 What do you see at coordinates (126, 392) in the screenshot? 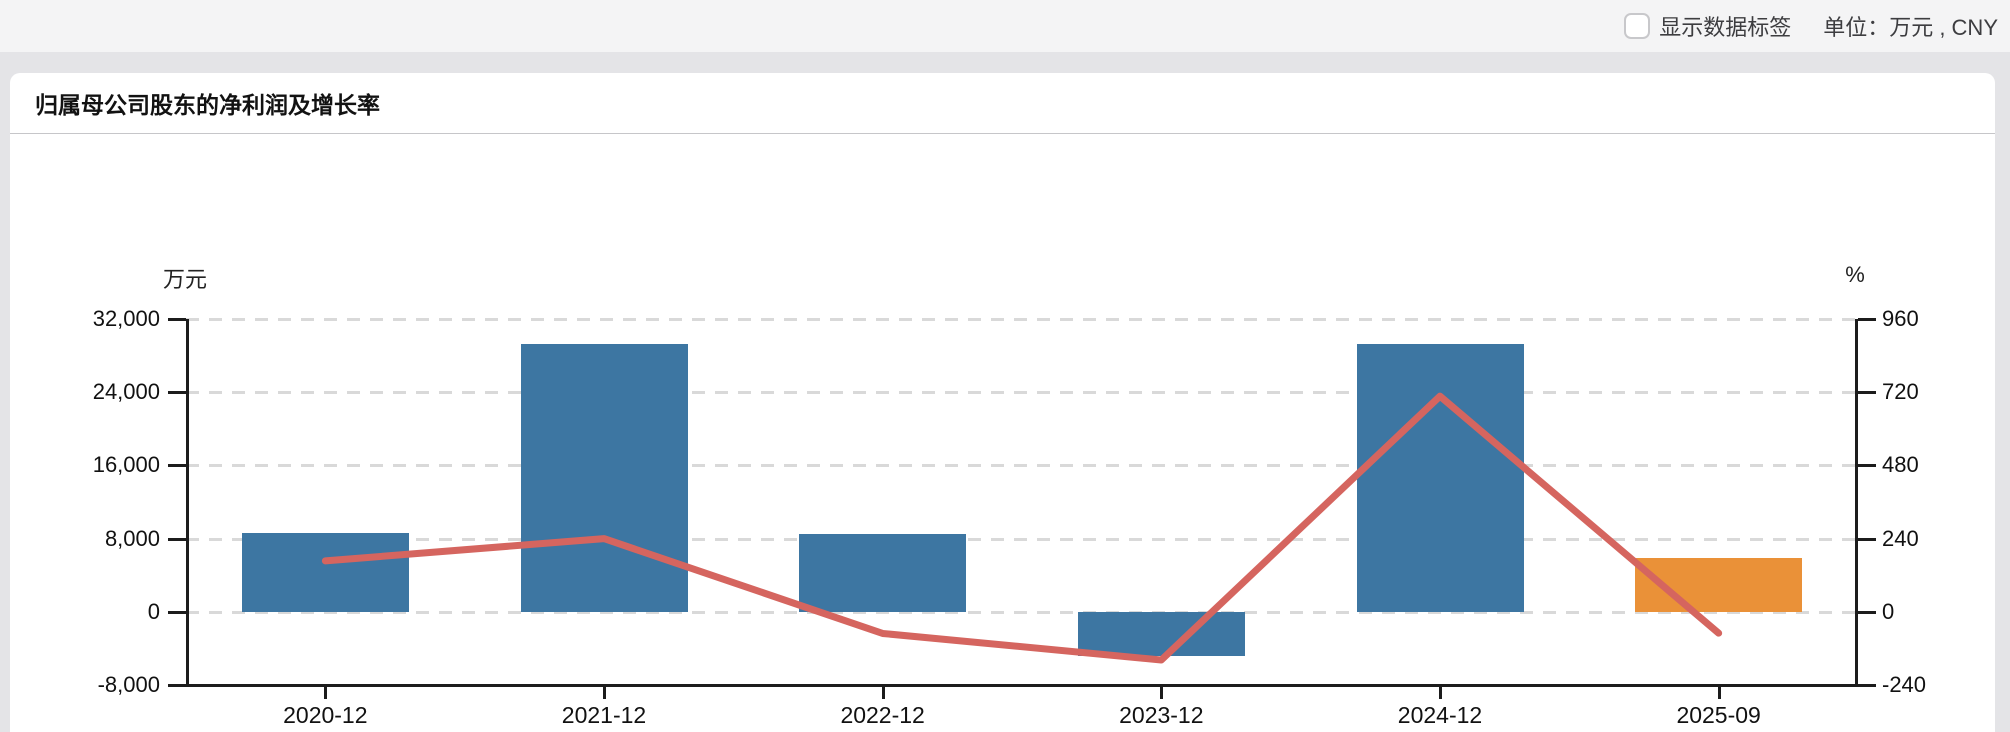
I see `left-axis-tick-label: 24,000` at bounding box center [126, 392].